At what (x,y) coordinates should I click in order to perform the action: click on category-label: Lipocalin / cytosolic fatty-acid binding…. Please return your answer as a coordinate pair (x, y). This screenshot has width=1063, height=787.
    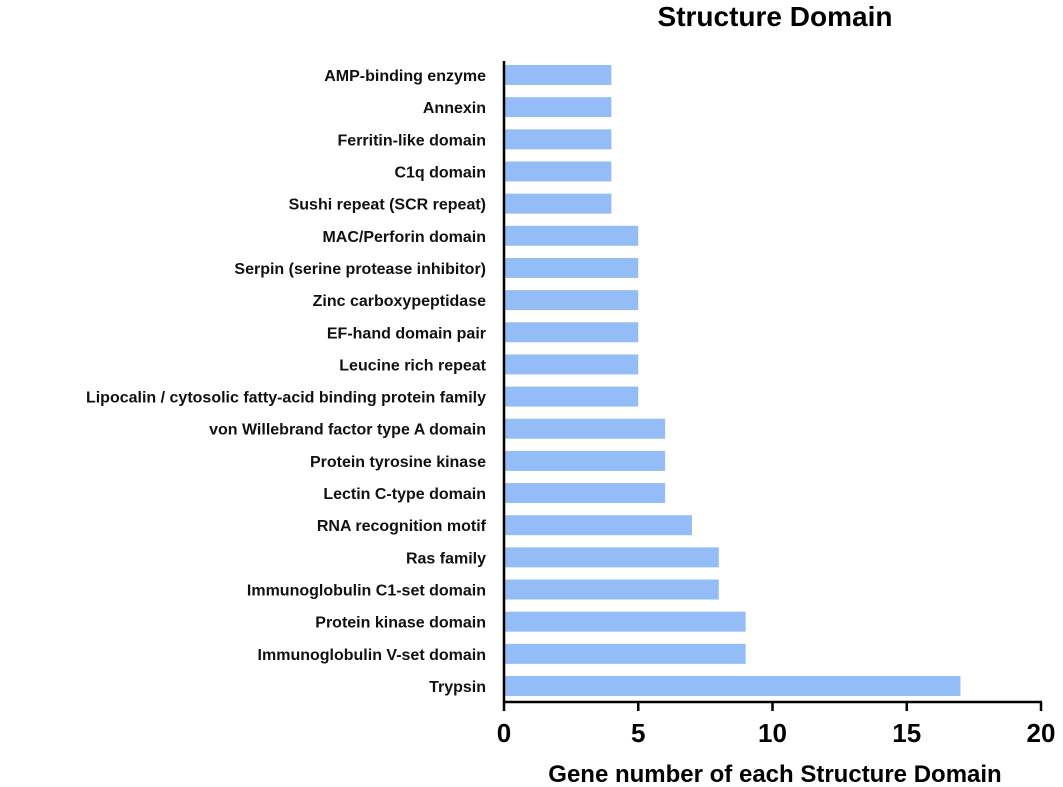
    Looking at the image, I should click on (286, 398).